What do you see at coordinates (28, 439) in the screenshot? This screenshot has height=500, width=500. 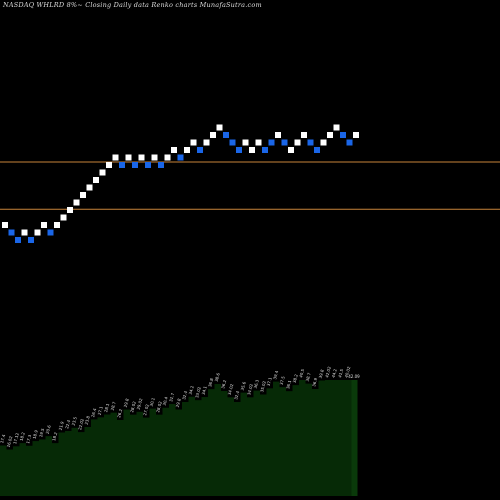 I see `volume-data-label: 17.3` at bounding box center [28, 439].